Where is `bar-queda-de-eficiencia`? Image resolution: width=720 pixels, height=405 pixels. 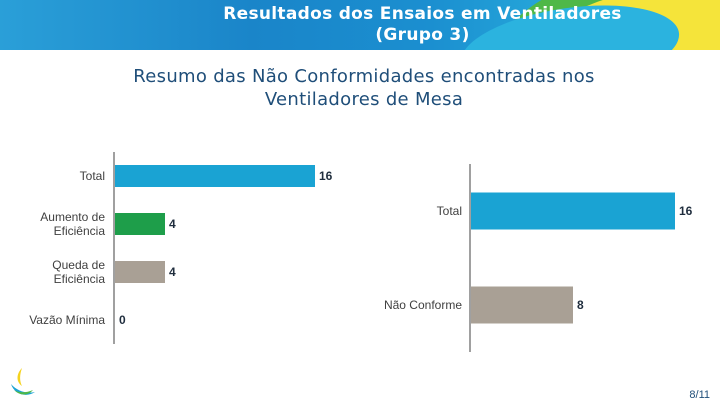
bar-queda-de-eficiencia is located at coordinates (140, 272).